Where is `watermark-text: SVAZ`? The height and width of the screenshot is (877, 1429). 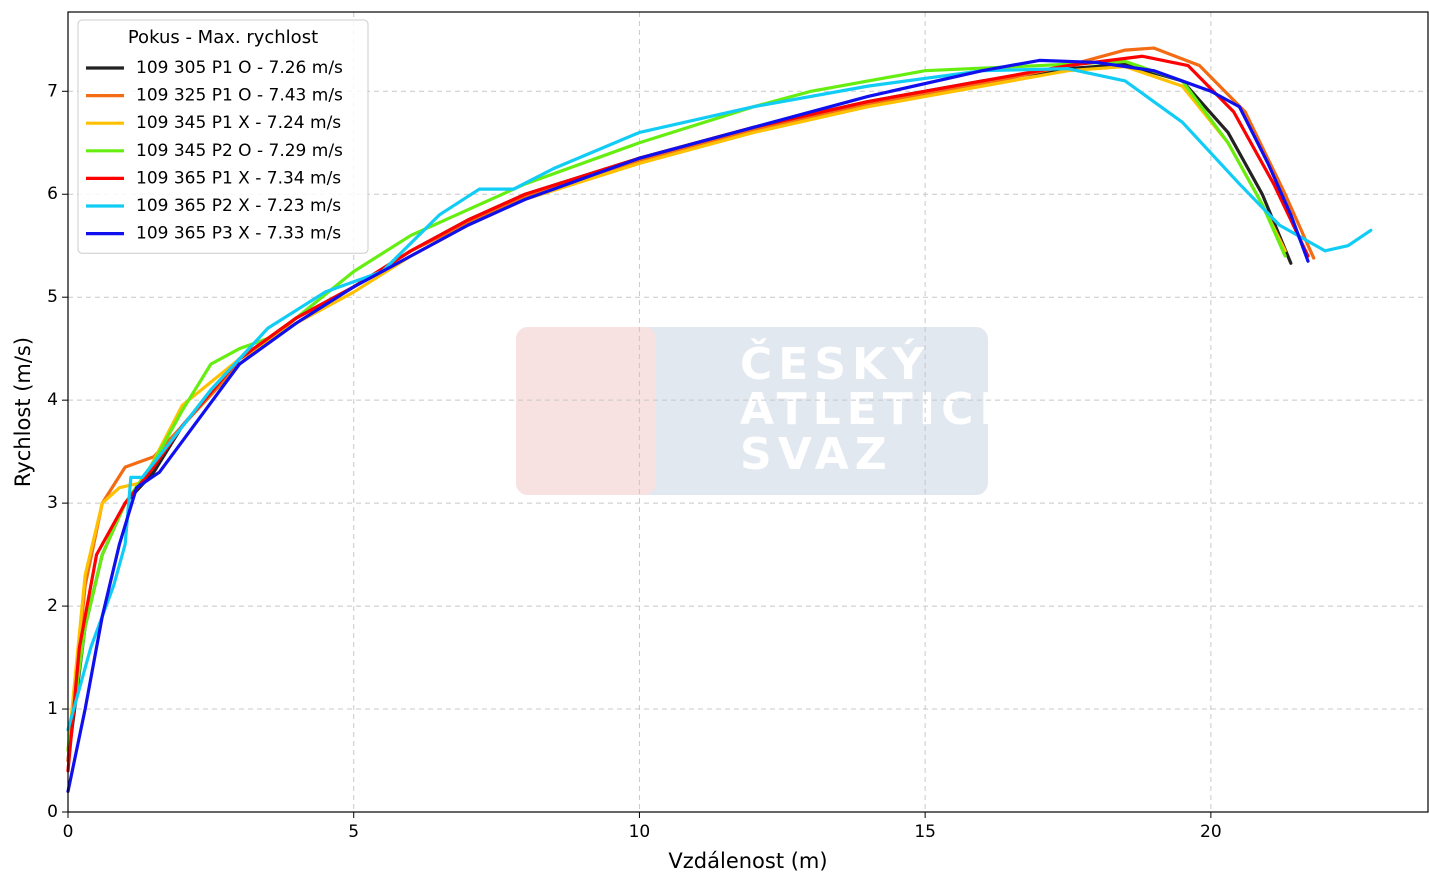
watermark-text: SVAZ is located at coordinates (816, 454).